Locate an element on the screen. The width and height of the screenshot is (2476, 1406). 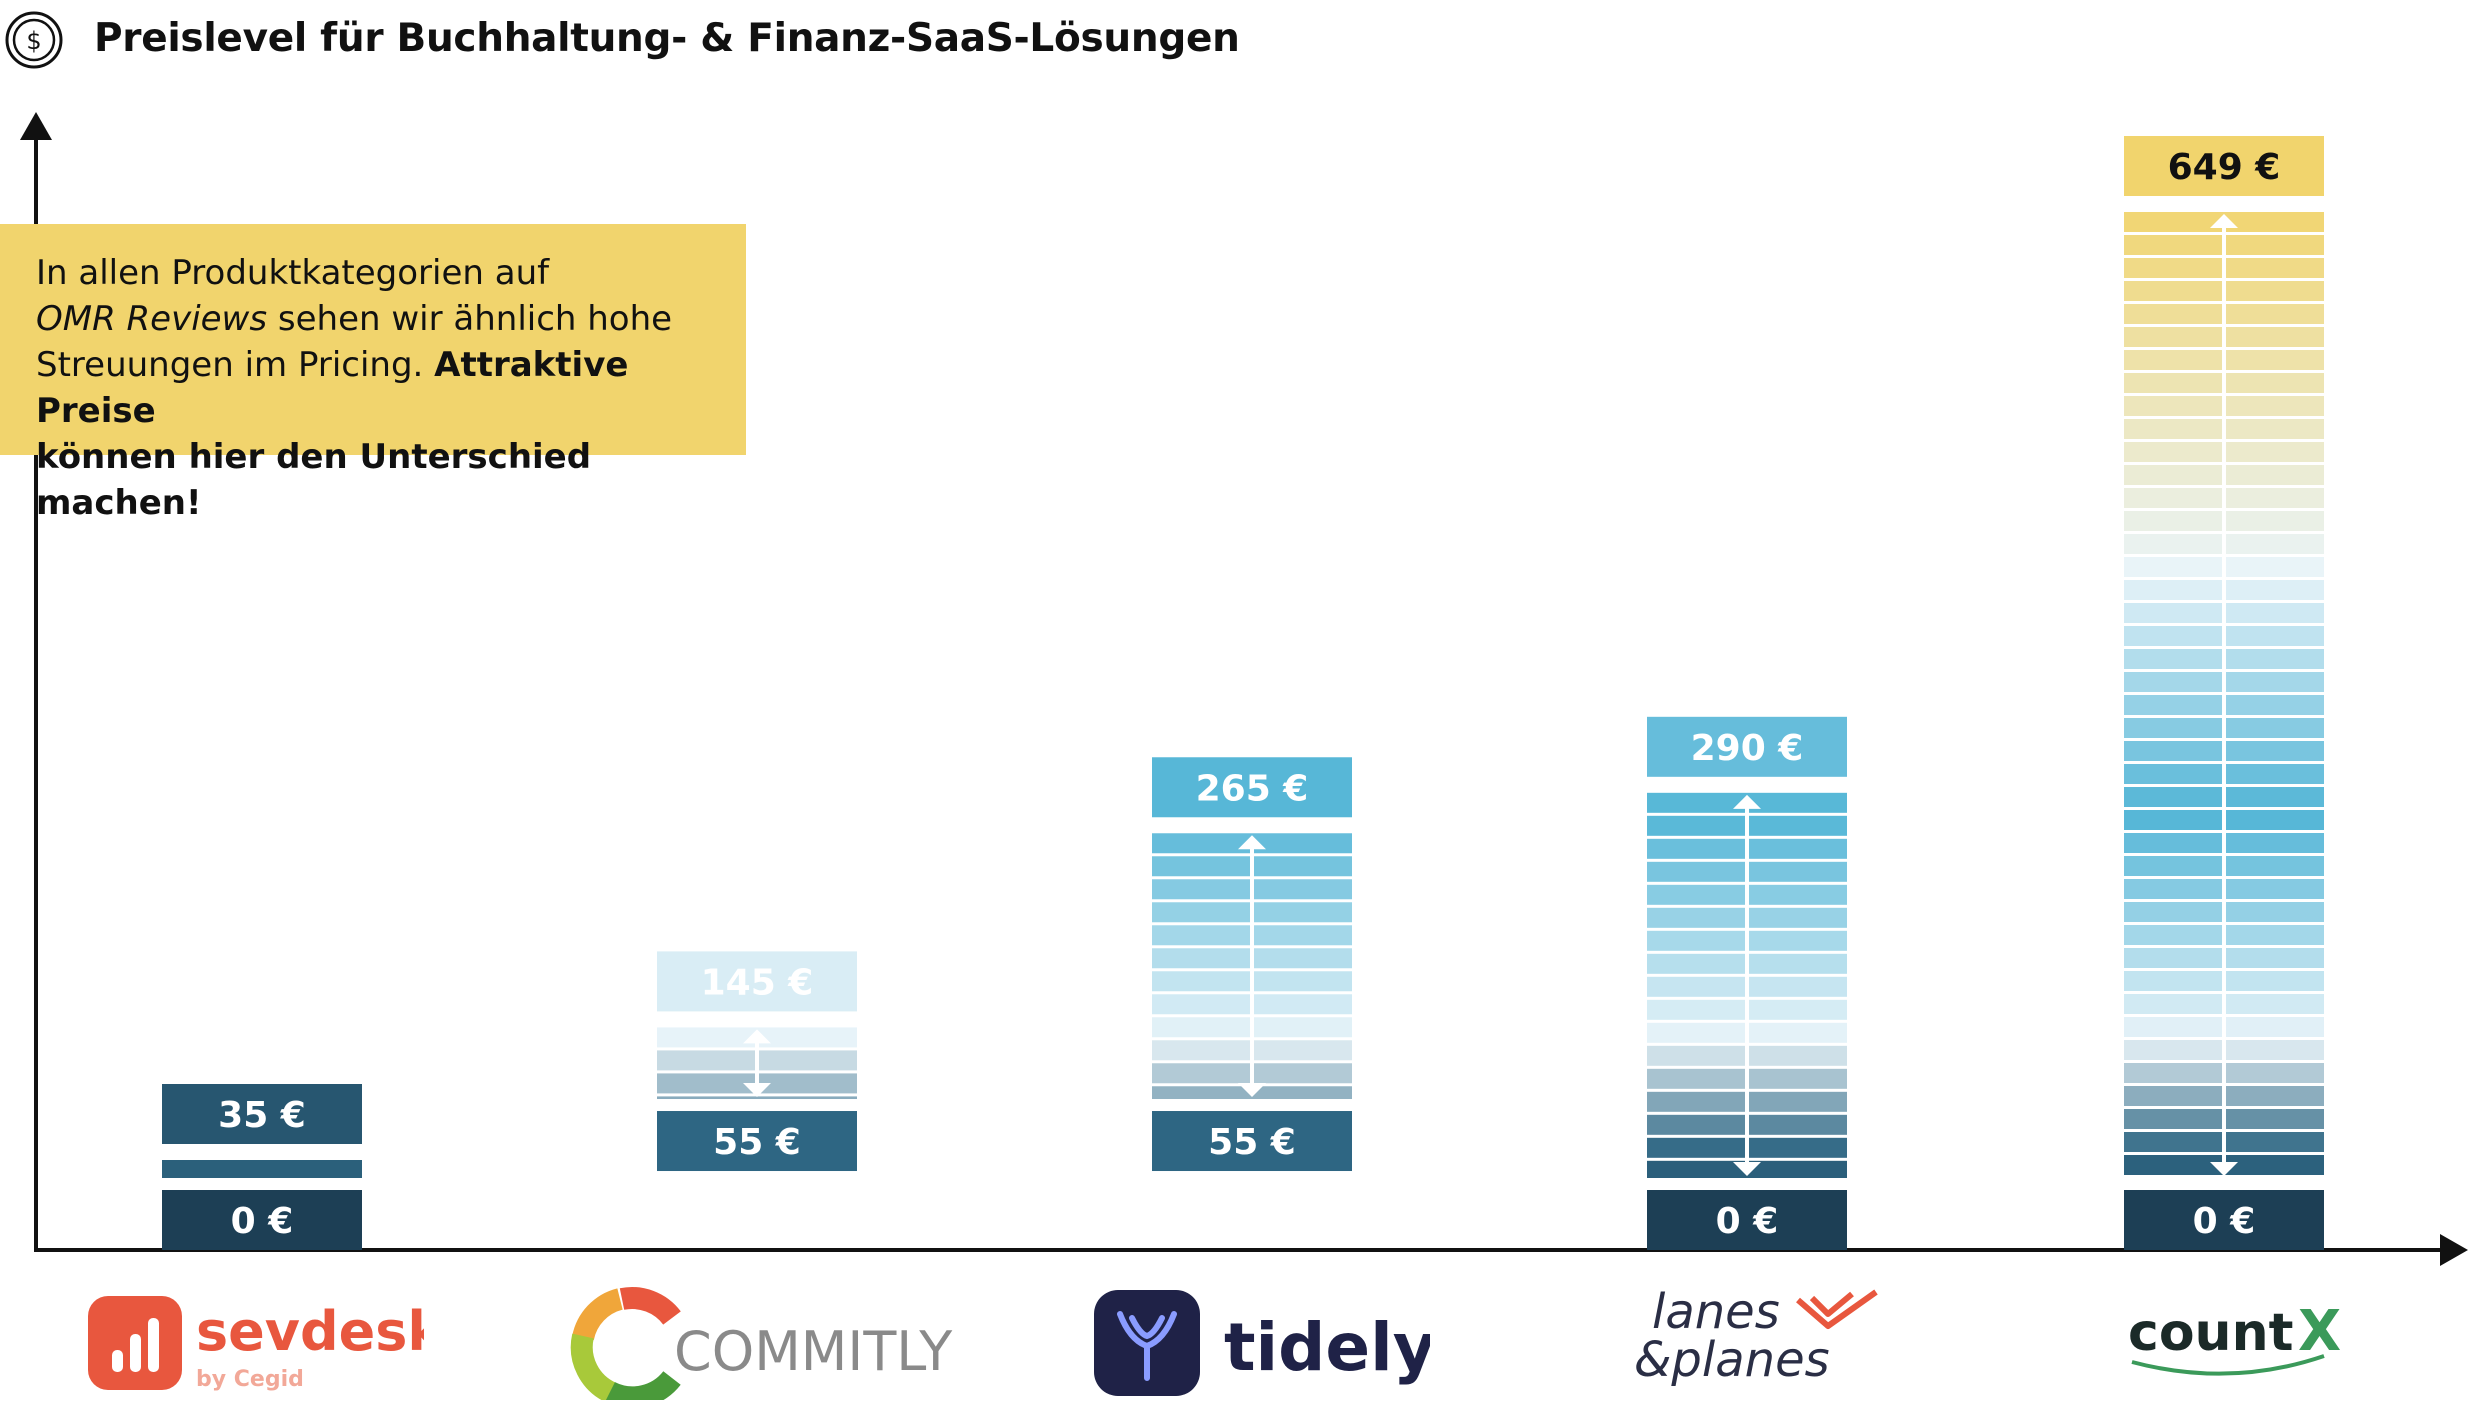
bar-4-max-label-box is located at coordinates (1747, 746).